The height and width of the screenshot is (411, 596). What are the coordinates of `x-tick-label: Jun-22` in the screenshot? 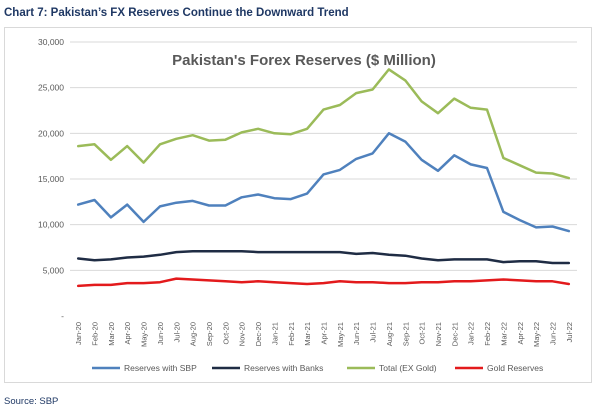 It's located at (552, 333).